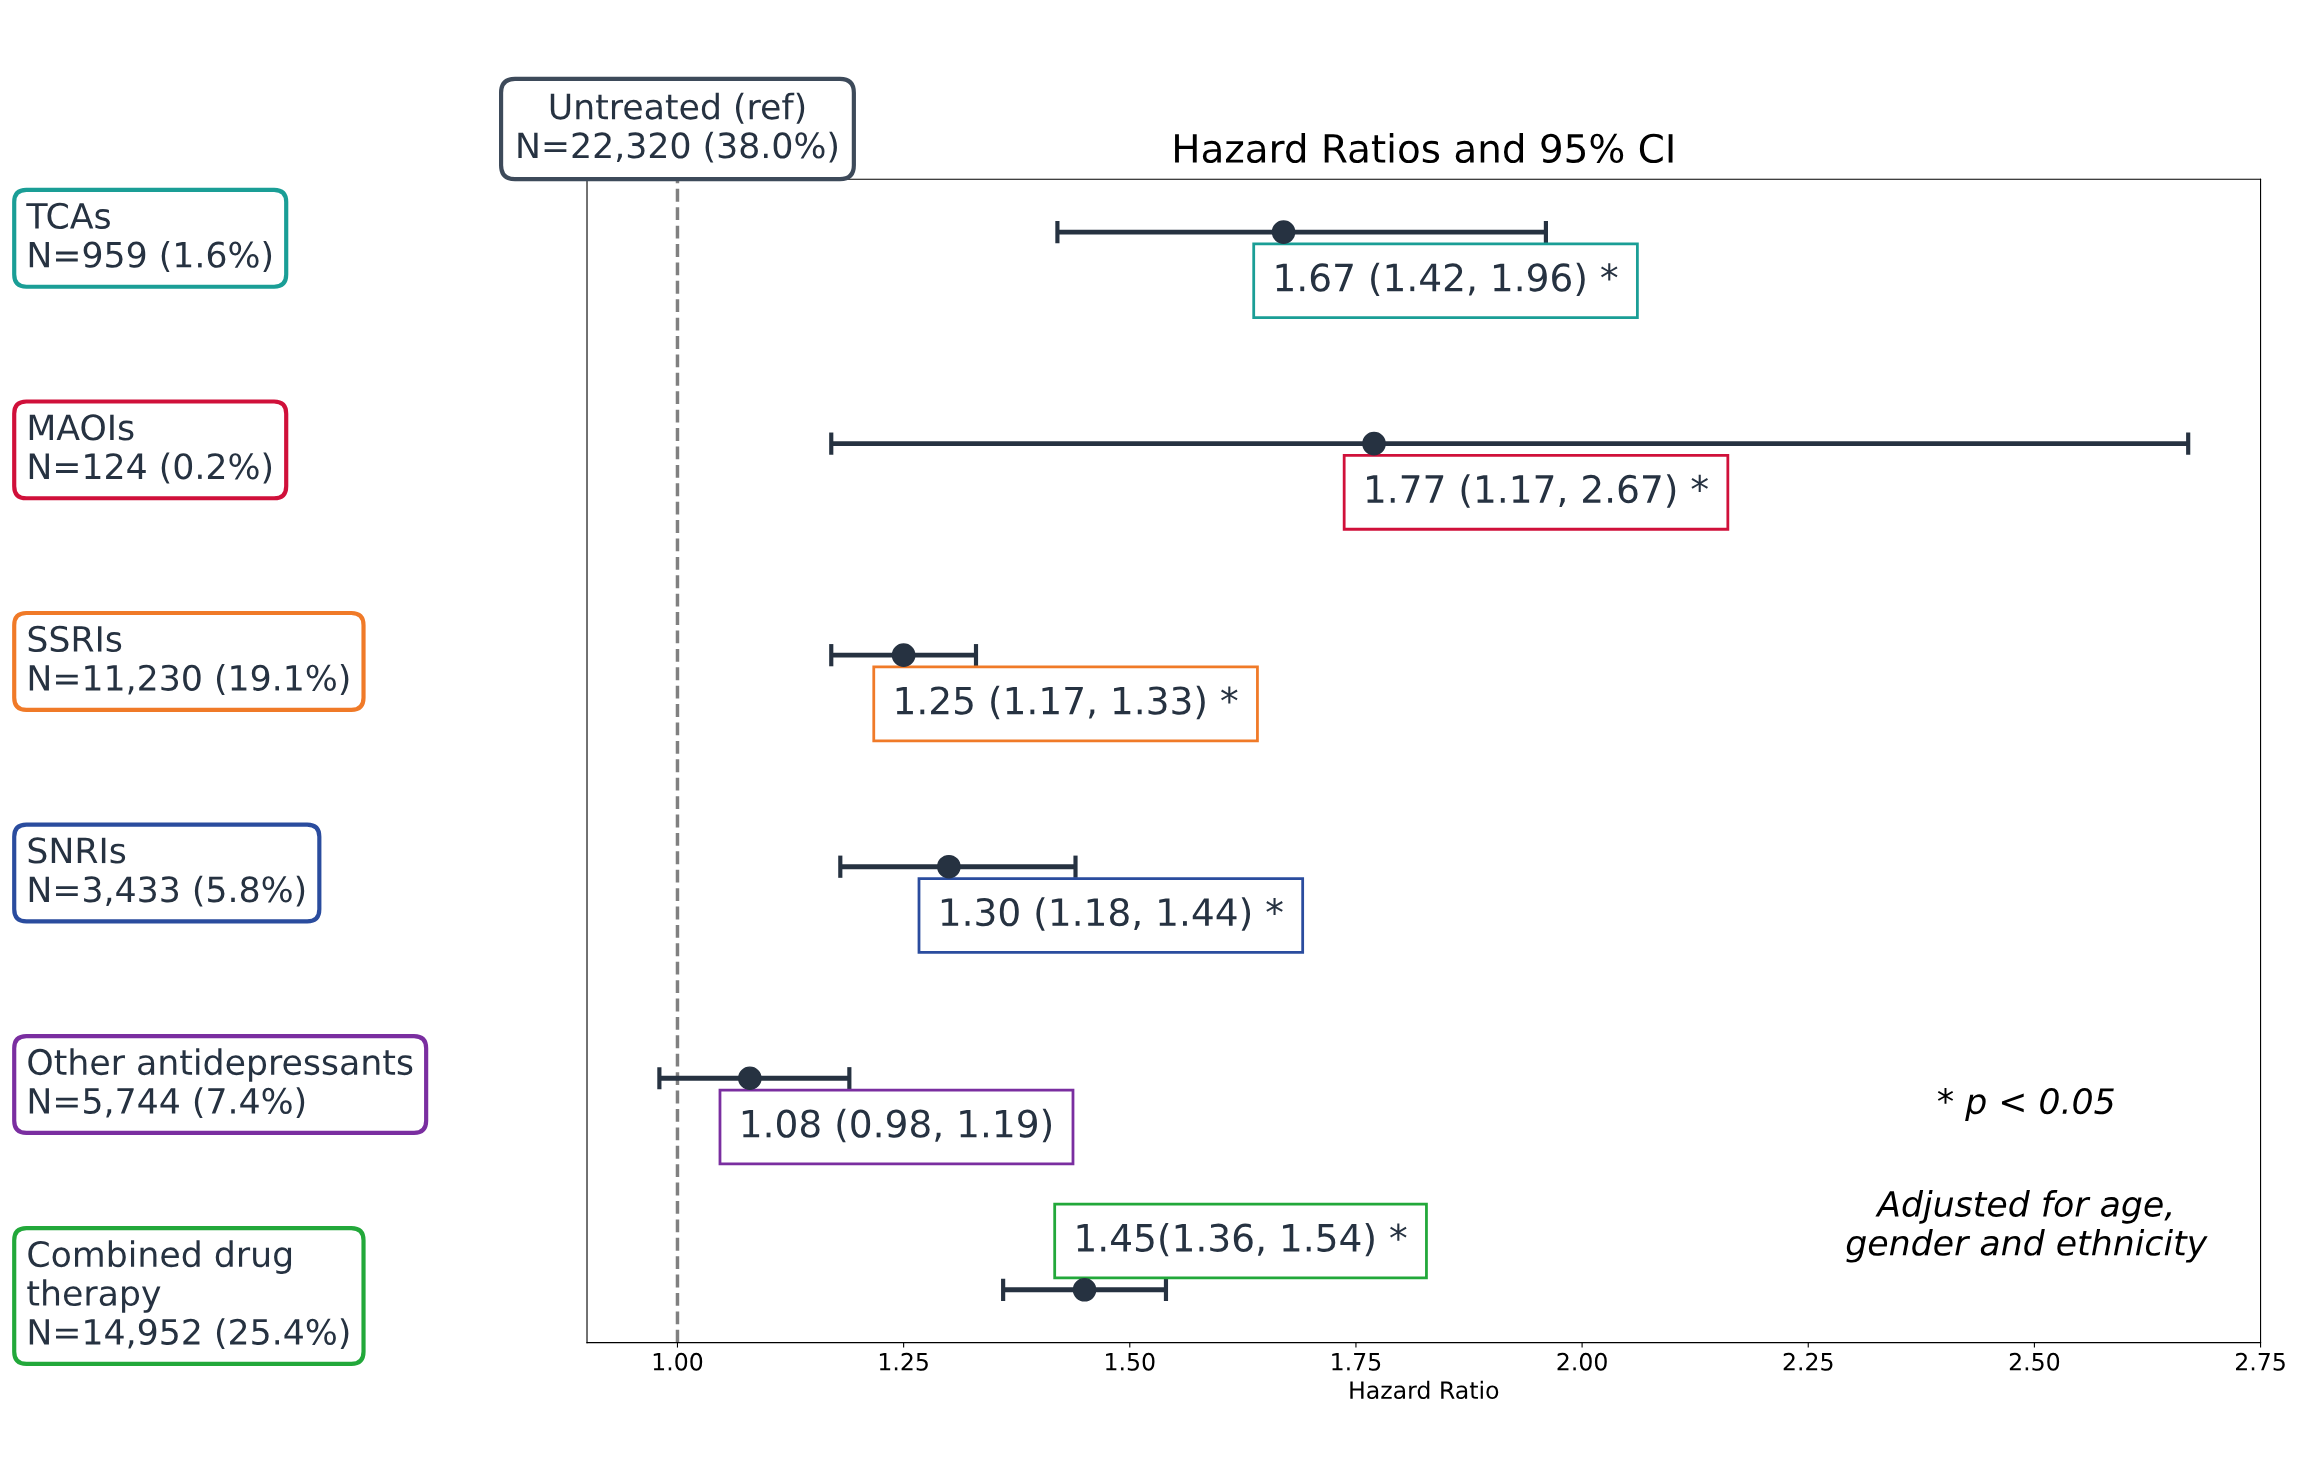  I want to click on annotation: Adjusted for age, gender and ethnicity, so click(2027, 1226).